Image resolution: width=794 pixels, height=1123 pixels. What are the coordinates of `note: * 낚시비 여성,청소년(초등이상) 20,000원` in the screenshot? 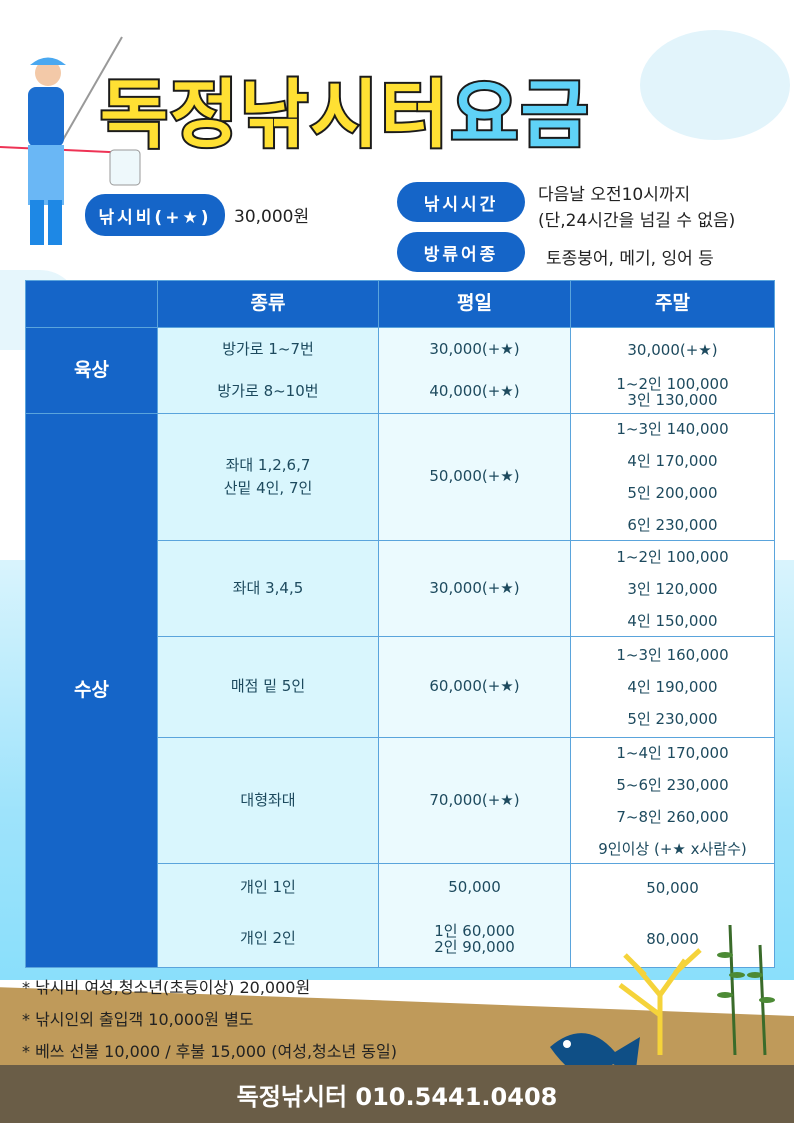 It's located at (166, 987).